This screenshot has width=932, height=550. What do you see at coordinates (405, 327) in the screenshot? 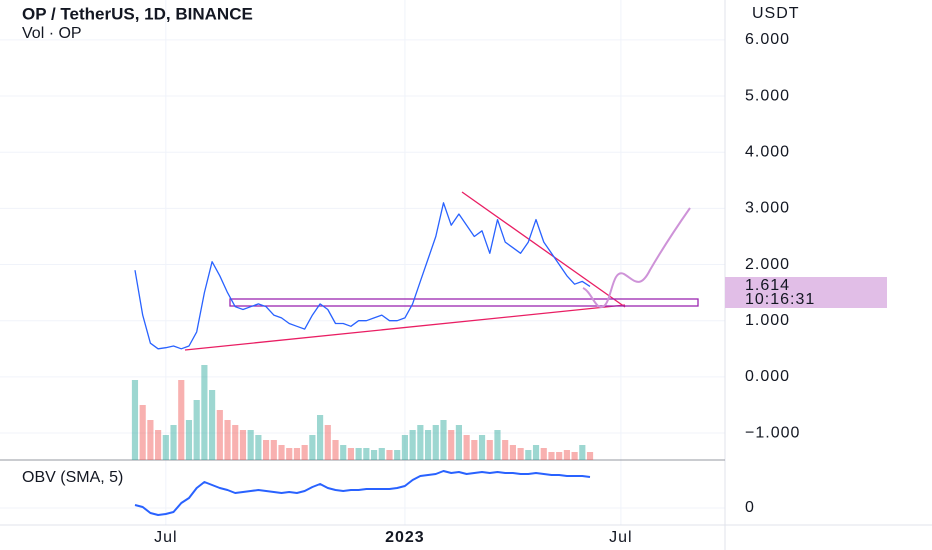
I see `support-trendline` at bounding box center [405, 327].